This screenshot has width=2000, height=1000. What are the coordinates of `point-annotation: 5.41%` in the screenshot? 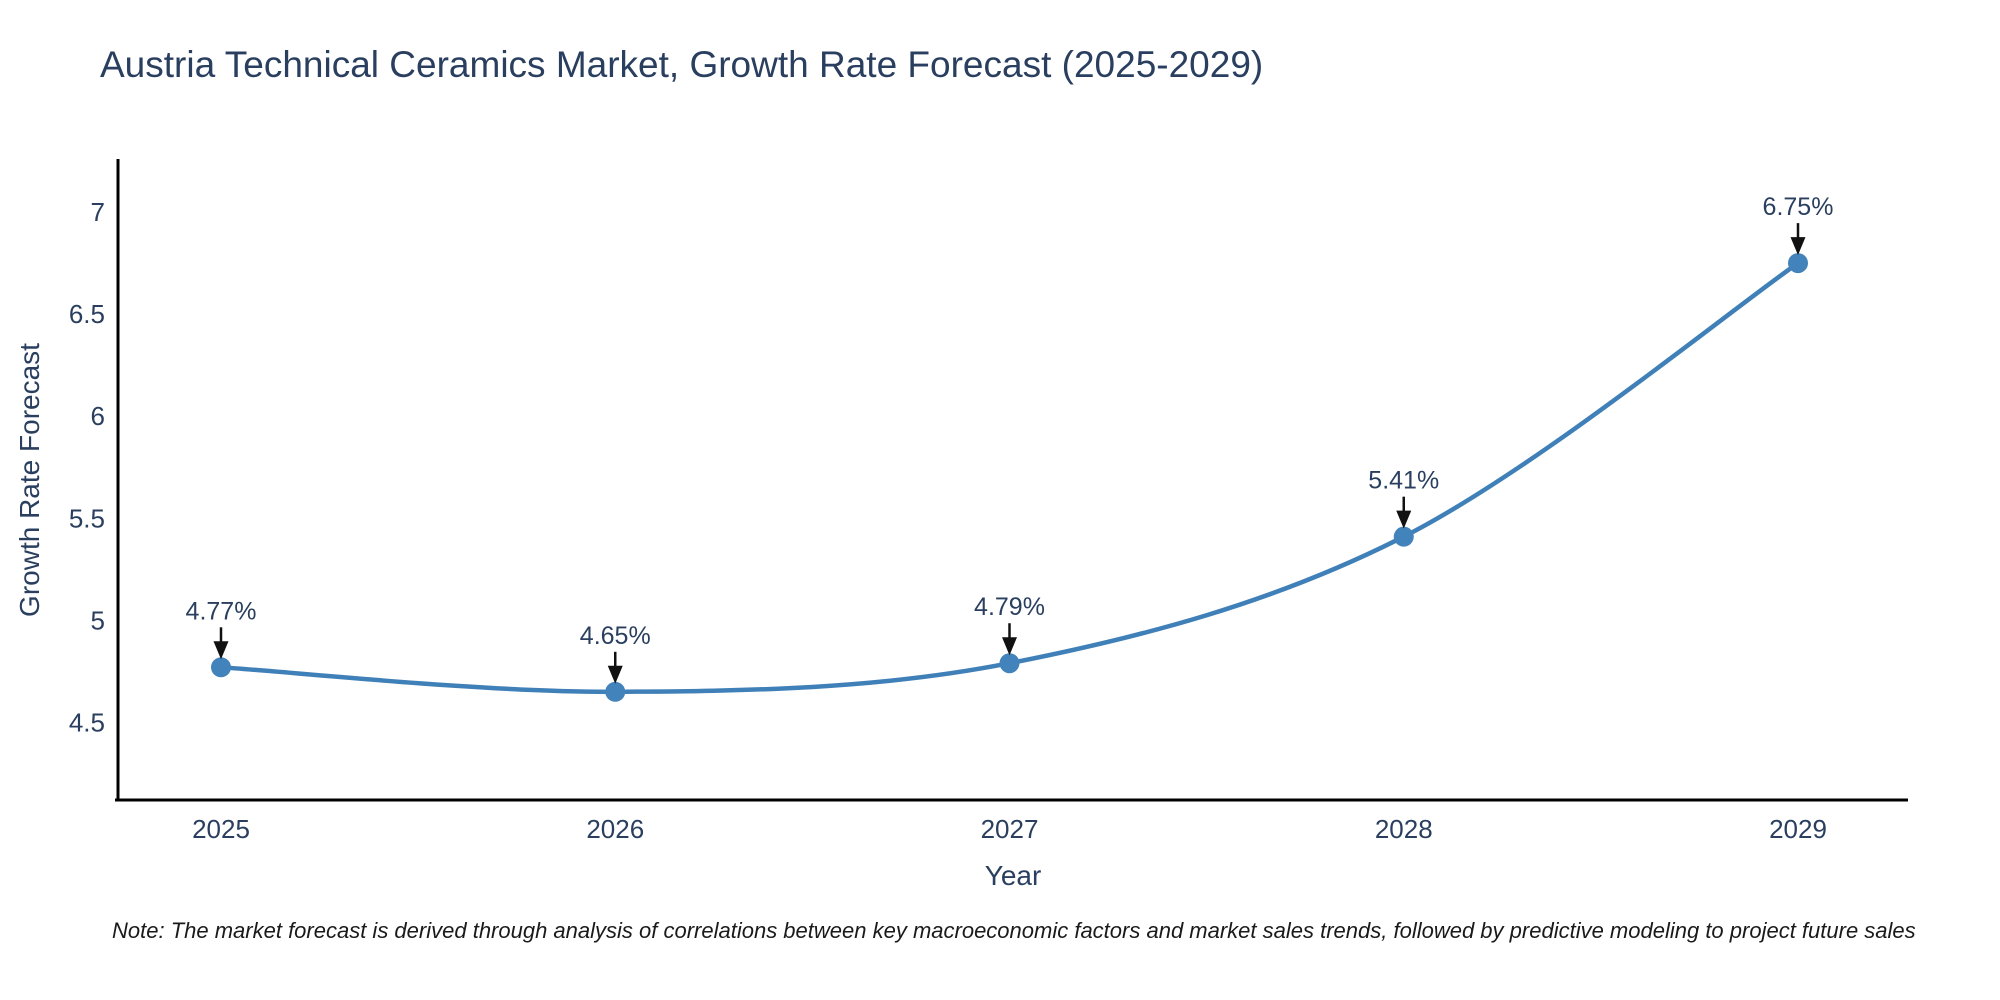 It's located at (1403, 481).